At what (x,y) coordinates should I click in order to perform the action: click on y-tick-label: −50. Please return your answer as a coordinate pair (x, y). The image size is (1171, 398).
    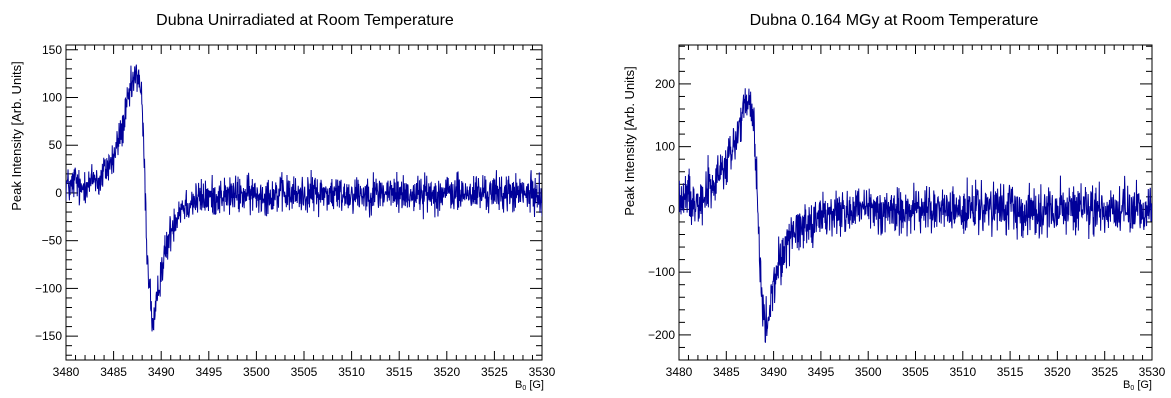
    Looking at the image, I should click on (52, 241).